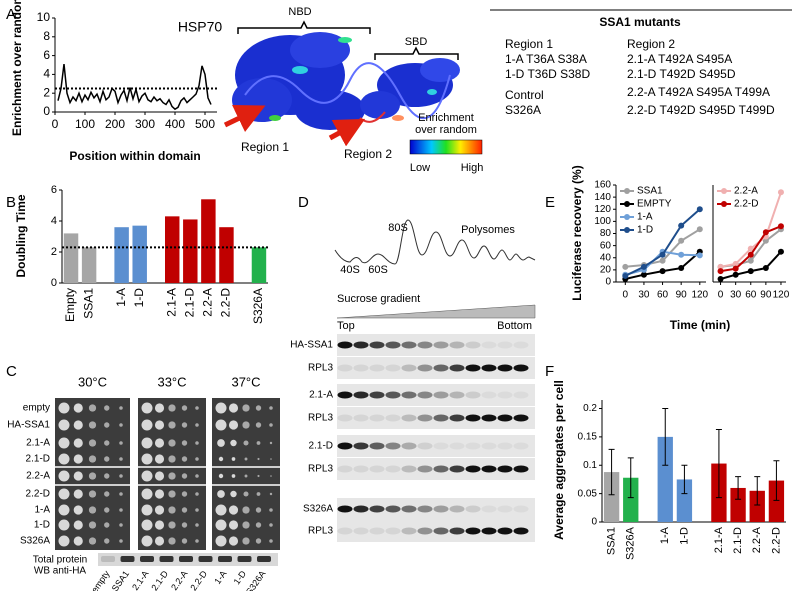  Describe the element at coordinates (514, 326) in the screenshot. I see `gradient-bottom: Bottom` at that location.